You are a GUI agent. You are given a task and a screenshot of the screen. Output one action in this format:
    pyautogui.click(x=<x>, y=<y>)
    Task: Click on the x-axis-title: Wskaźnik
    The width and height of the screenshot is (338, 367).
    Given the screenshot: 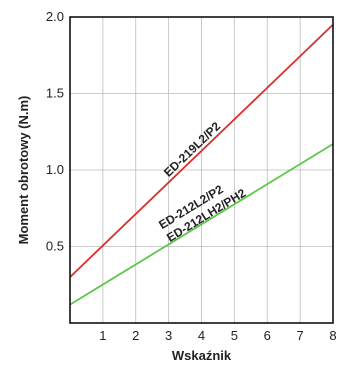 What is the action you would take?
    pyautogui.click(x=202, y=355)
    